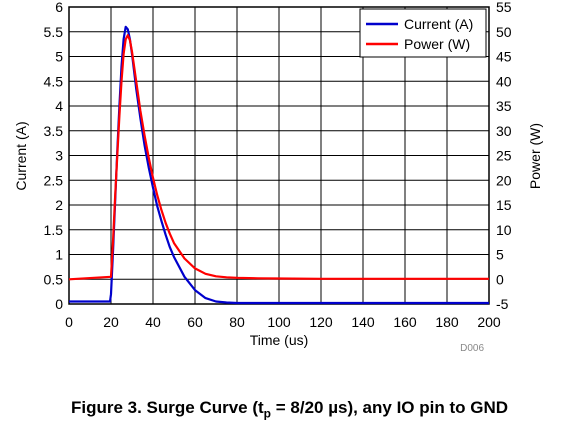 The width and height of the screenshot is (579, 432). Describe the element at coordinates (59, 57) in the screenshot. I see `y-tick-label: 5` at that location.